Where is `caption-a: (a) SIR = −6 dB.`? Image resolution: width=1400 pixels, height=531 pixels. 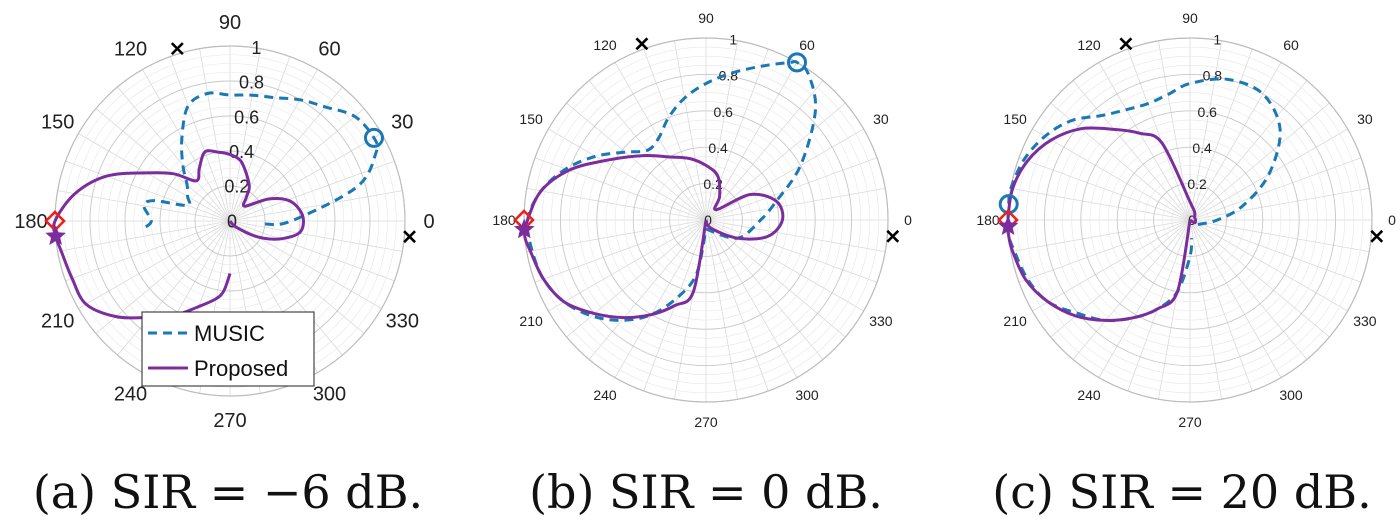
caption-a: (a) SIR = −6 dB. is located at coordinates (228, 492).